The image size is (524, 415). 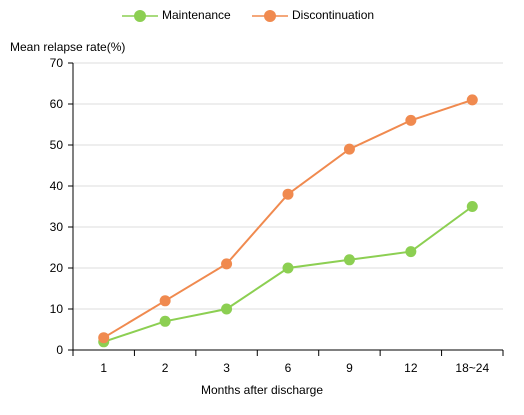 What do you see at coordinates (57, 309) in the screenshot?
I see `y-tick-label-10: 10` at bounding box center [57, 309].